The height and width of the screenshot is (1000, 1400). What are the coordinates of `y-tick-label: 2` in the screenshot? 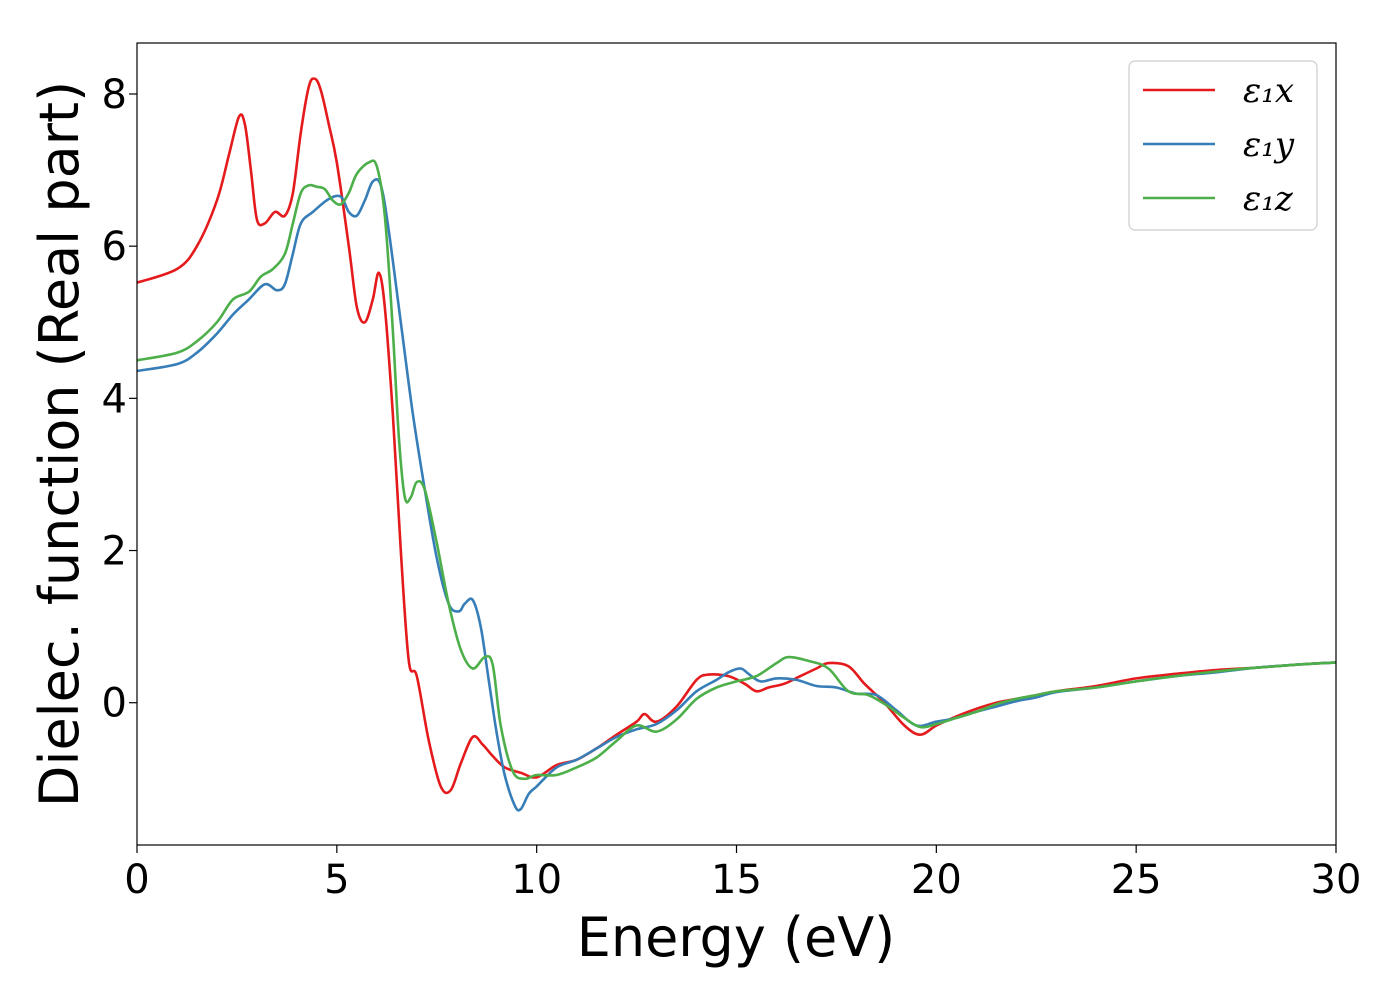 It's located at (114, 552).